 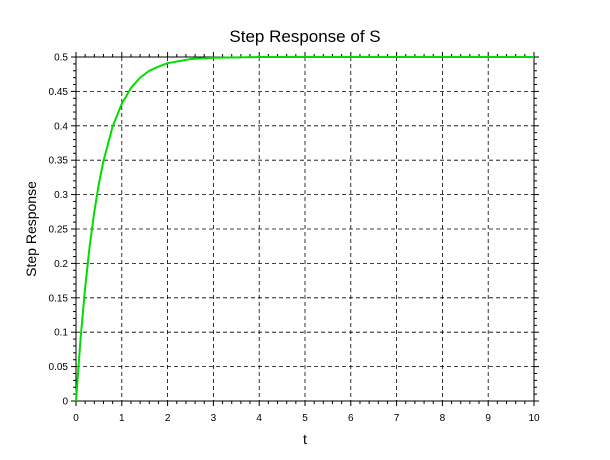 I want to click on y-tick-label: 0.45, so click(x=59, y=92).